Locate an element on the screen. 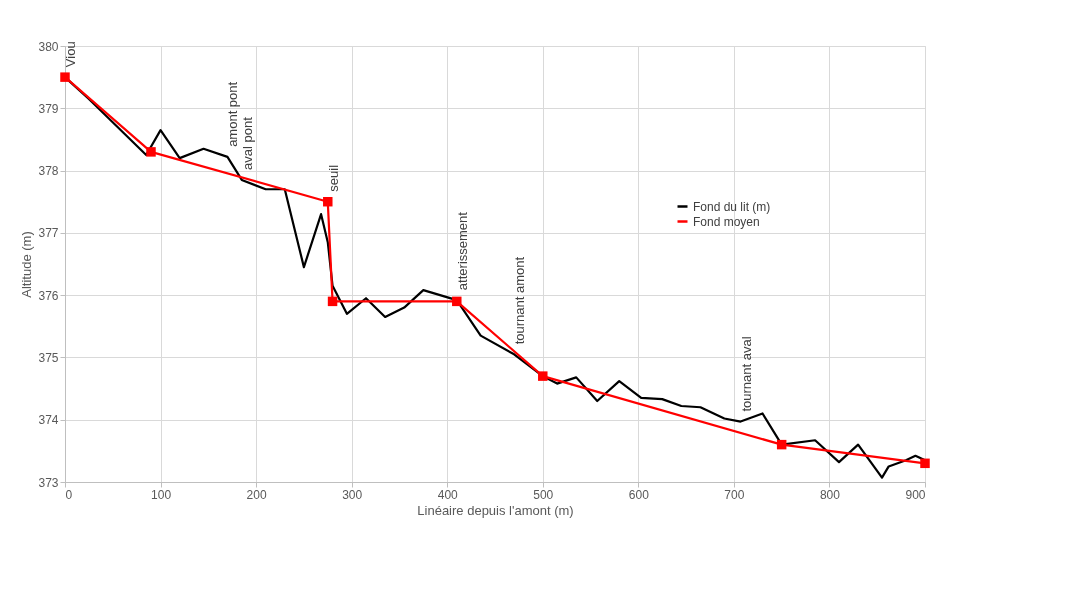  x-axis-title: Linéaire depuis l'amont (m) is located at coordinates (495, 510).